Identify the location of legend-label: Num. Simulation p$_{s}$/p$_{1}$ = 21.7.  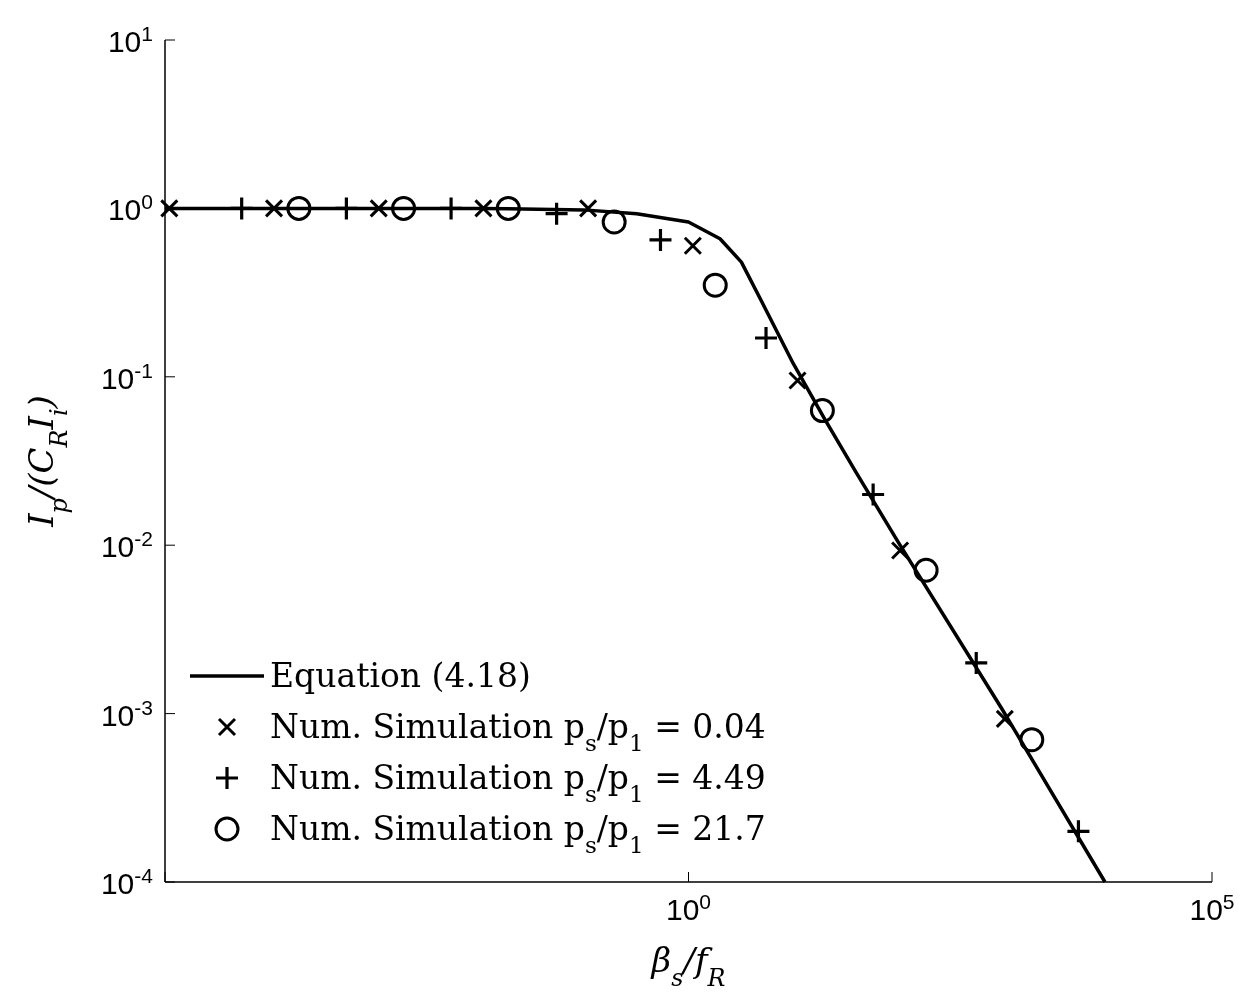
(518, 833).